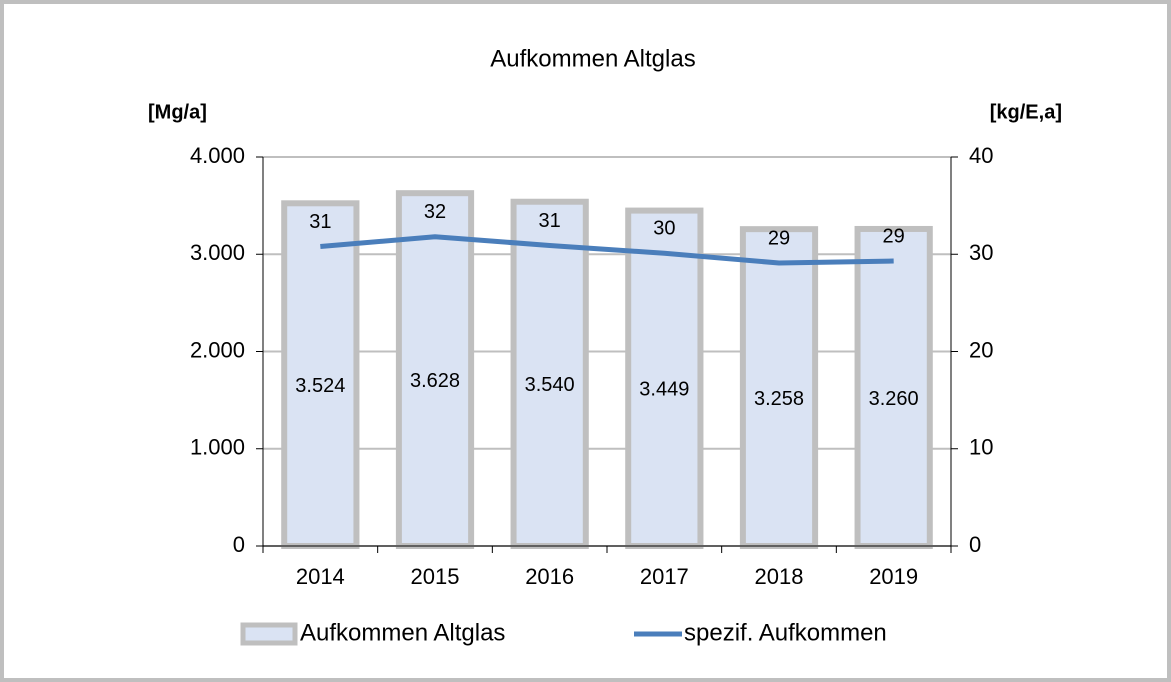 The height and width of the screenshot is (682, 1171). Describe the element at coordinates (1026, 112) in the screenshot. I see `y2-axis-label: [kg/E,a]` at that location.